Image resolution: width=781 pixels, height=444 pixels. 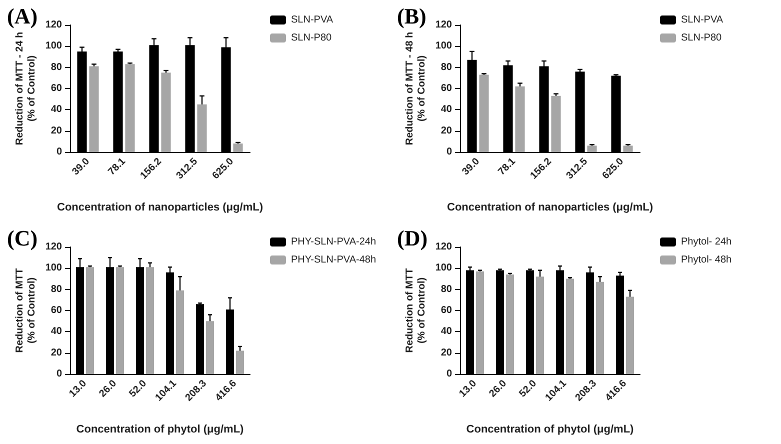 What do you see at coordinates (706, 260) in the screenshot?
I see `legend-label: Phytol- 48h` at bounding box center [706, 260].